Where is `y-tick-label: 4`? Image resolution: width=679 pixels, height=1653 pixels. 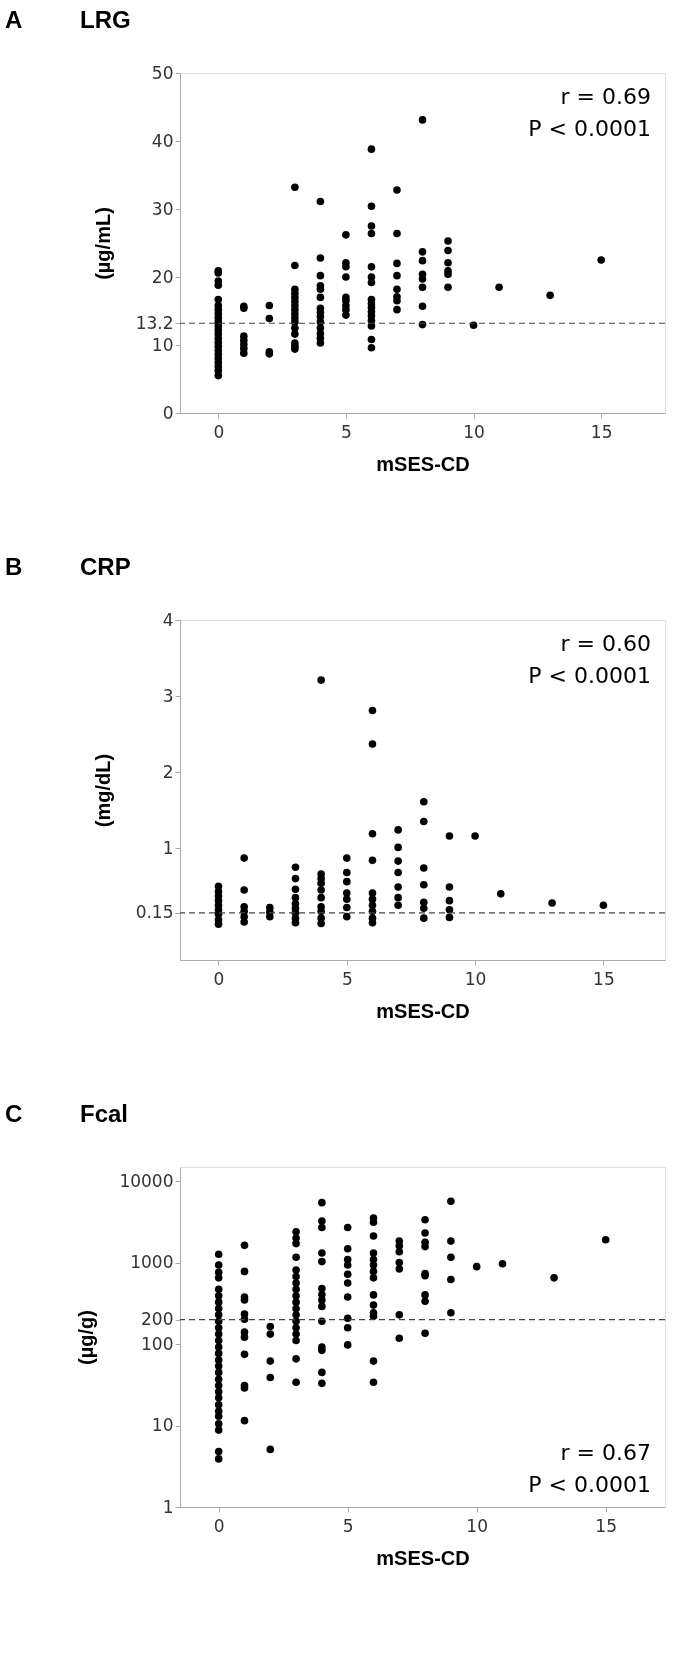
y-tick-label: 4 is located at coordinates (168, 619).